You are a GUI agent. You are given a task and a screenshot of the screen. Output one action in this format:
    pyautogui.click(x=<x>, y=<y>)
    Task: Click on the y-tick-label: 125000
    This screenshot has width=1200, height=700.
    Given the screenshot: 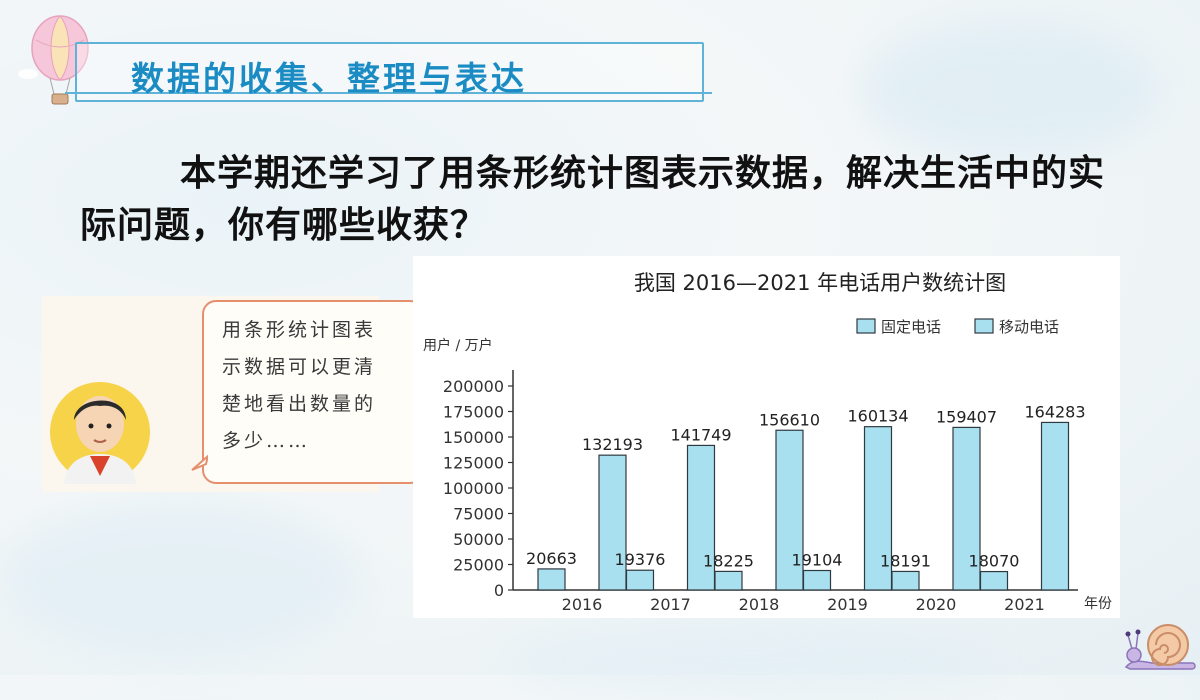 What is the action you would take?
    pyautogui.click(x=473, y=463)
    